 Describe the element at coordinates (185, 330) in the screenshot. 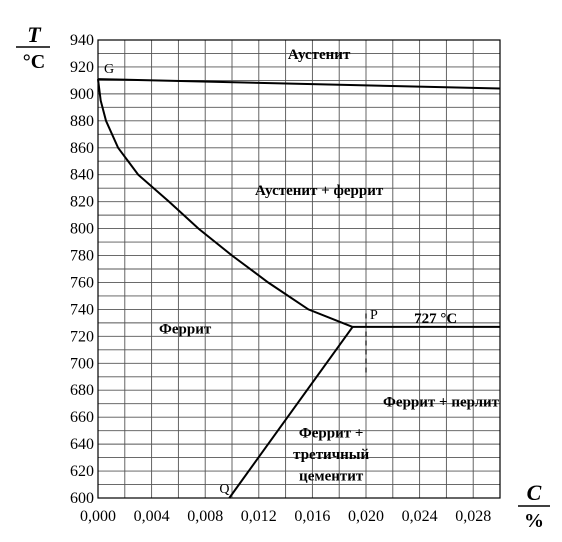

I see `region-label: Феррит` at that location.